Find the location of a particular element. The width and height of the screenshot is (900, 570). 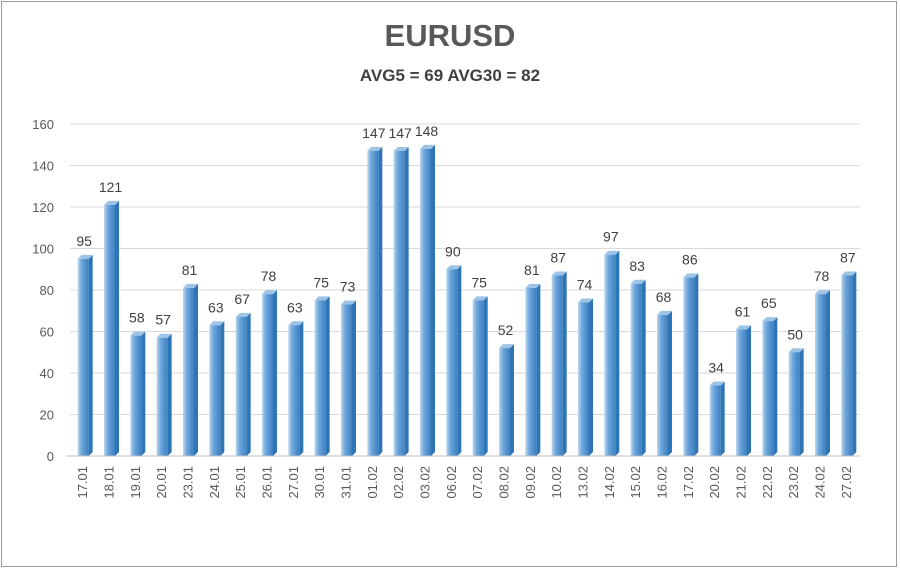

x-tick-label: 24.01 is located at coordinates (214, 482).